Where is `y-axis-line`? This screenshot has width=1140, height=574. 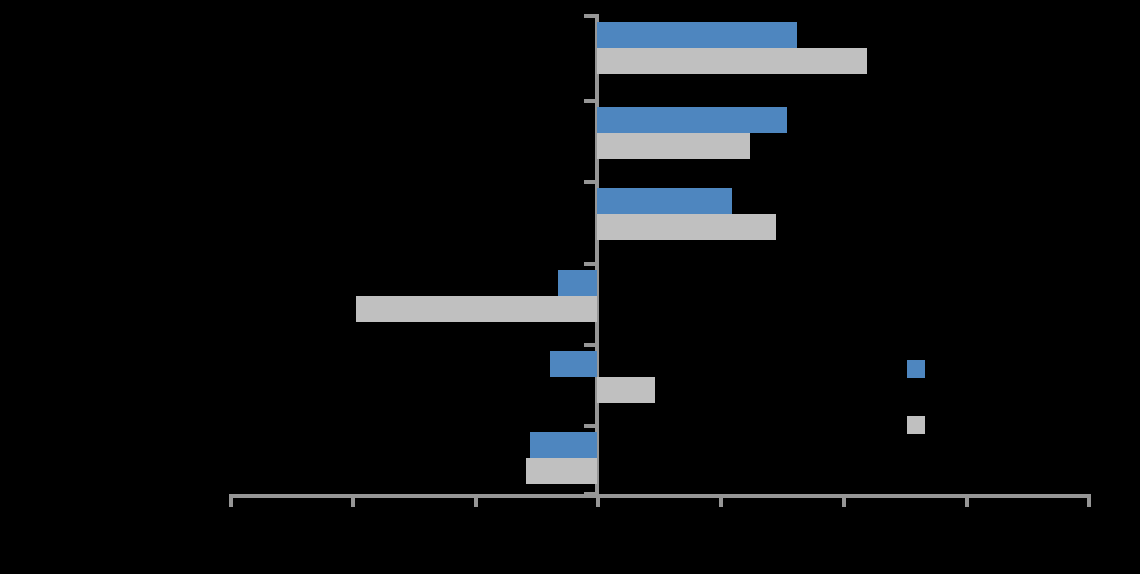
y-axis-line is located at coordinates (597, 256).